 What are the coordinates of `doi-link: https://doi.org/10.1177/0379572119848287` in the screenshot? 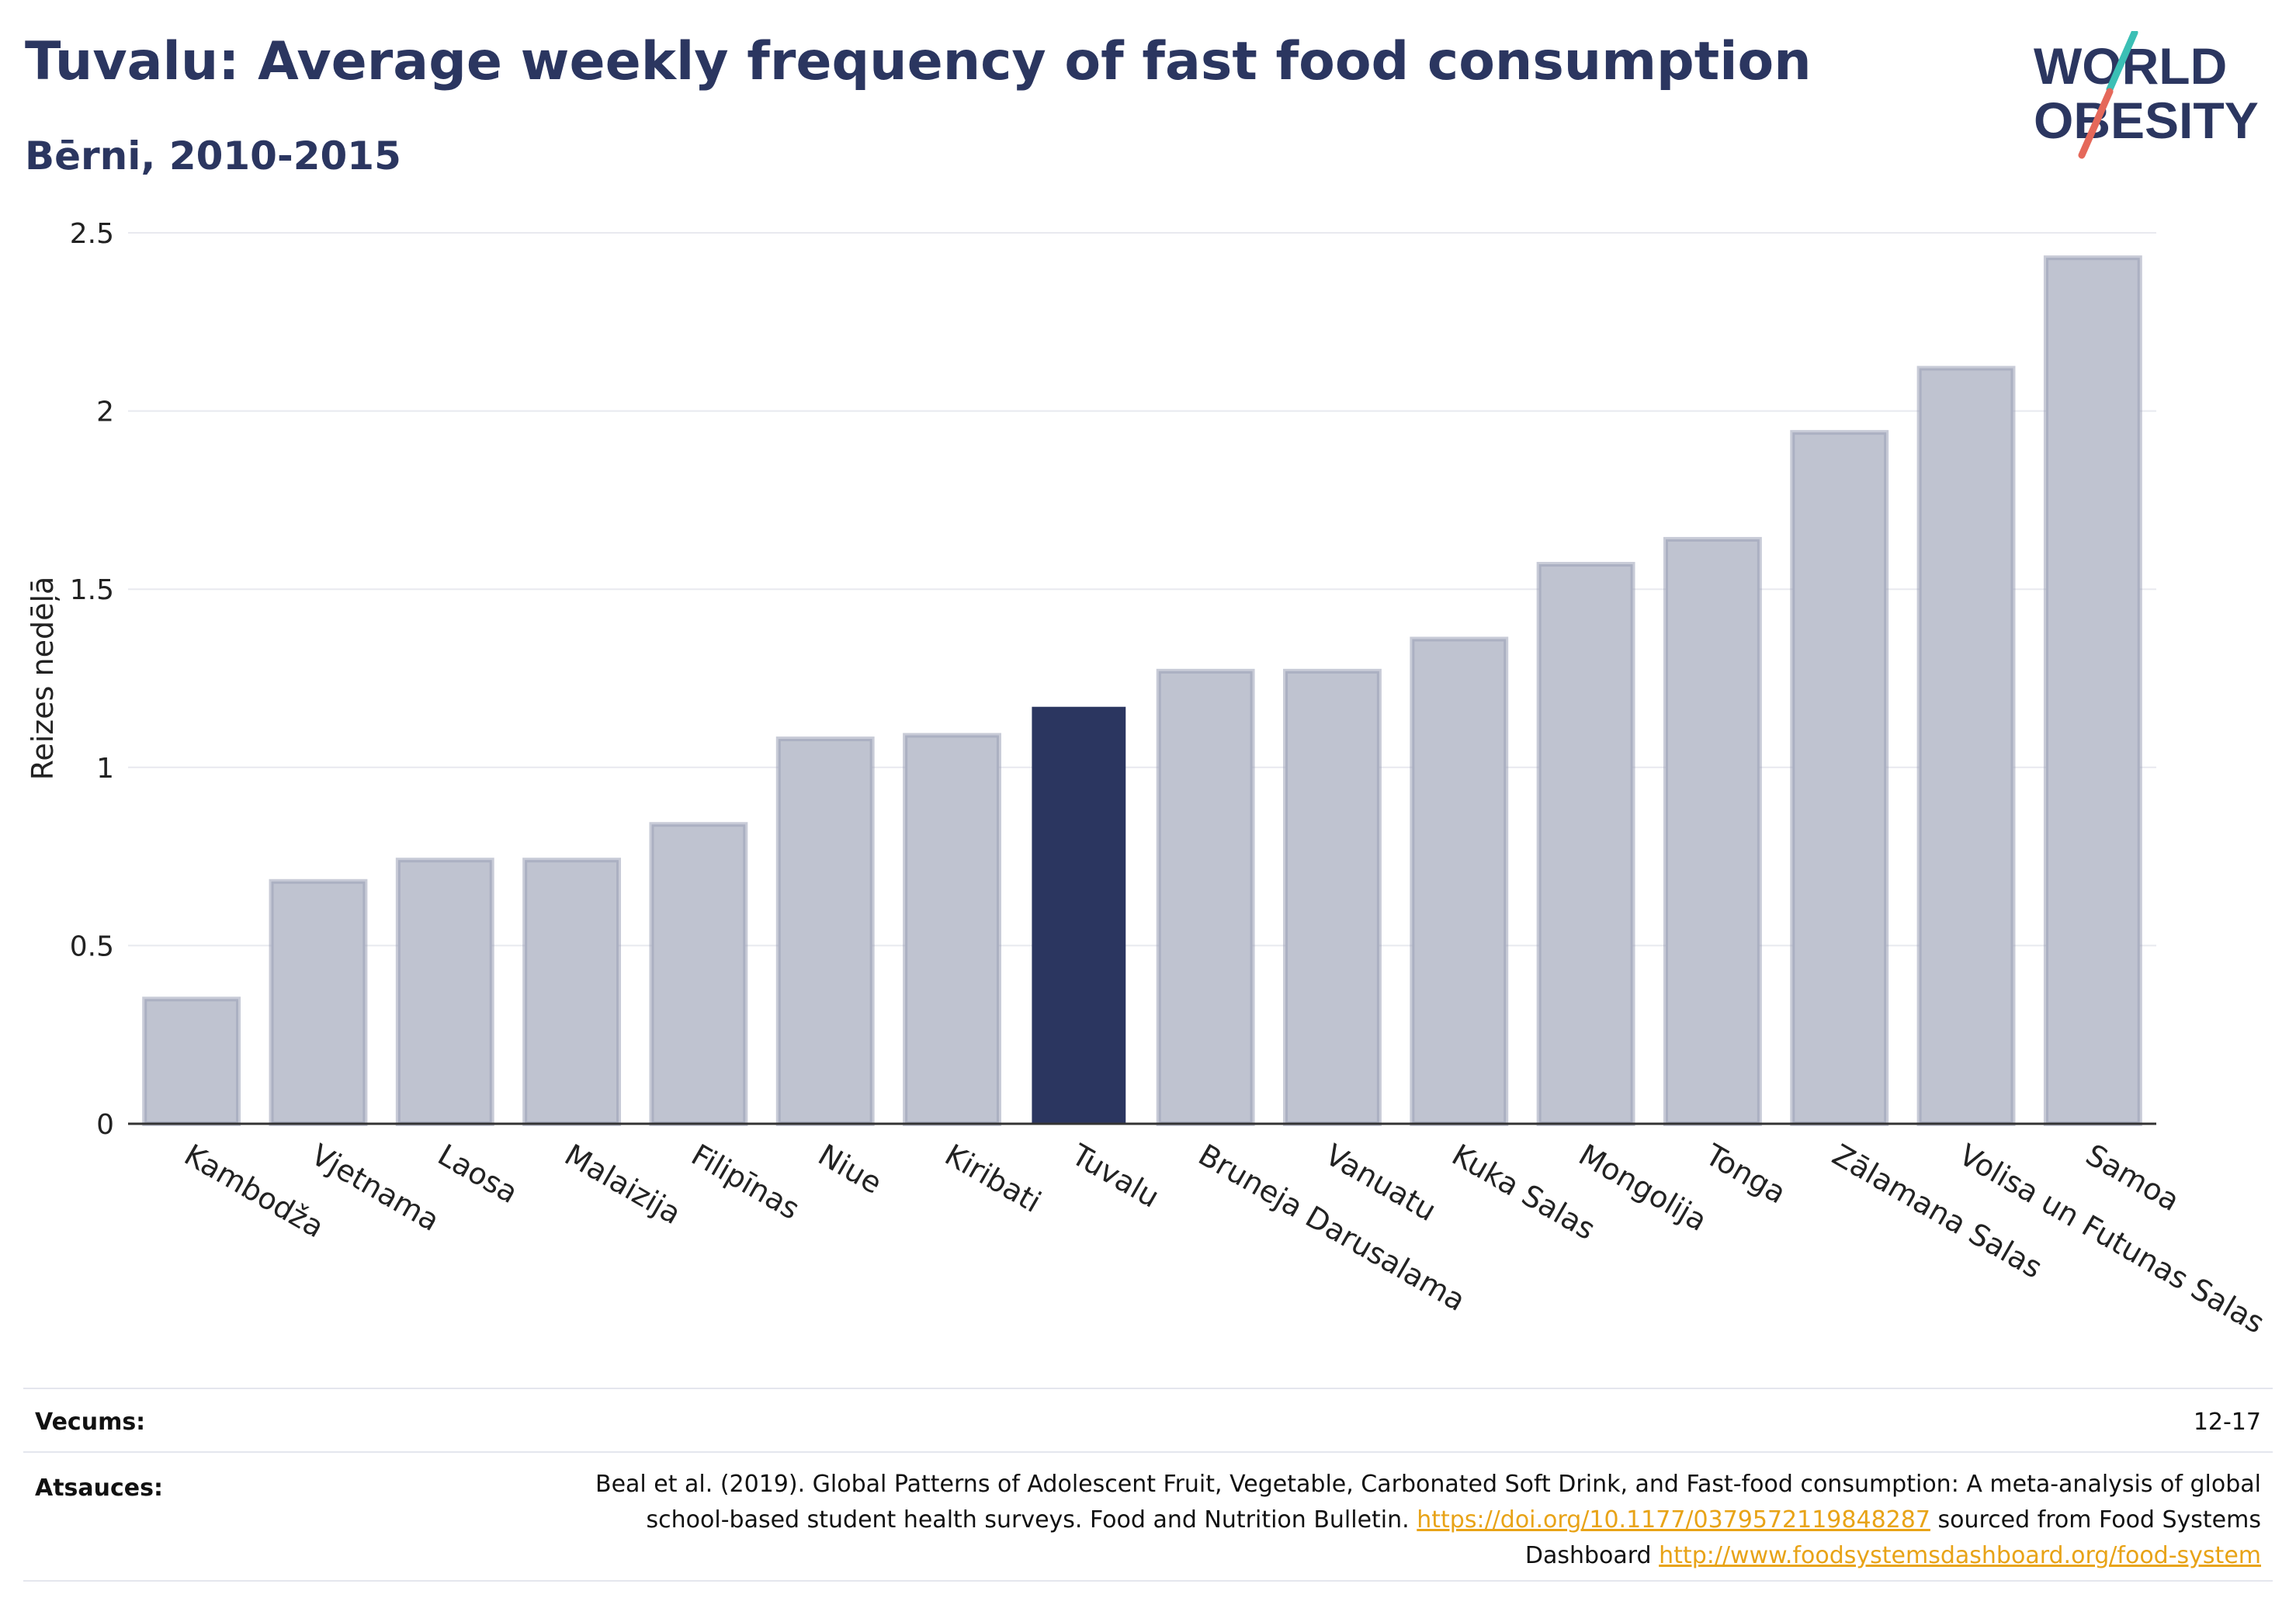 It's located at (1673, 1520).